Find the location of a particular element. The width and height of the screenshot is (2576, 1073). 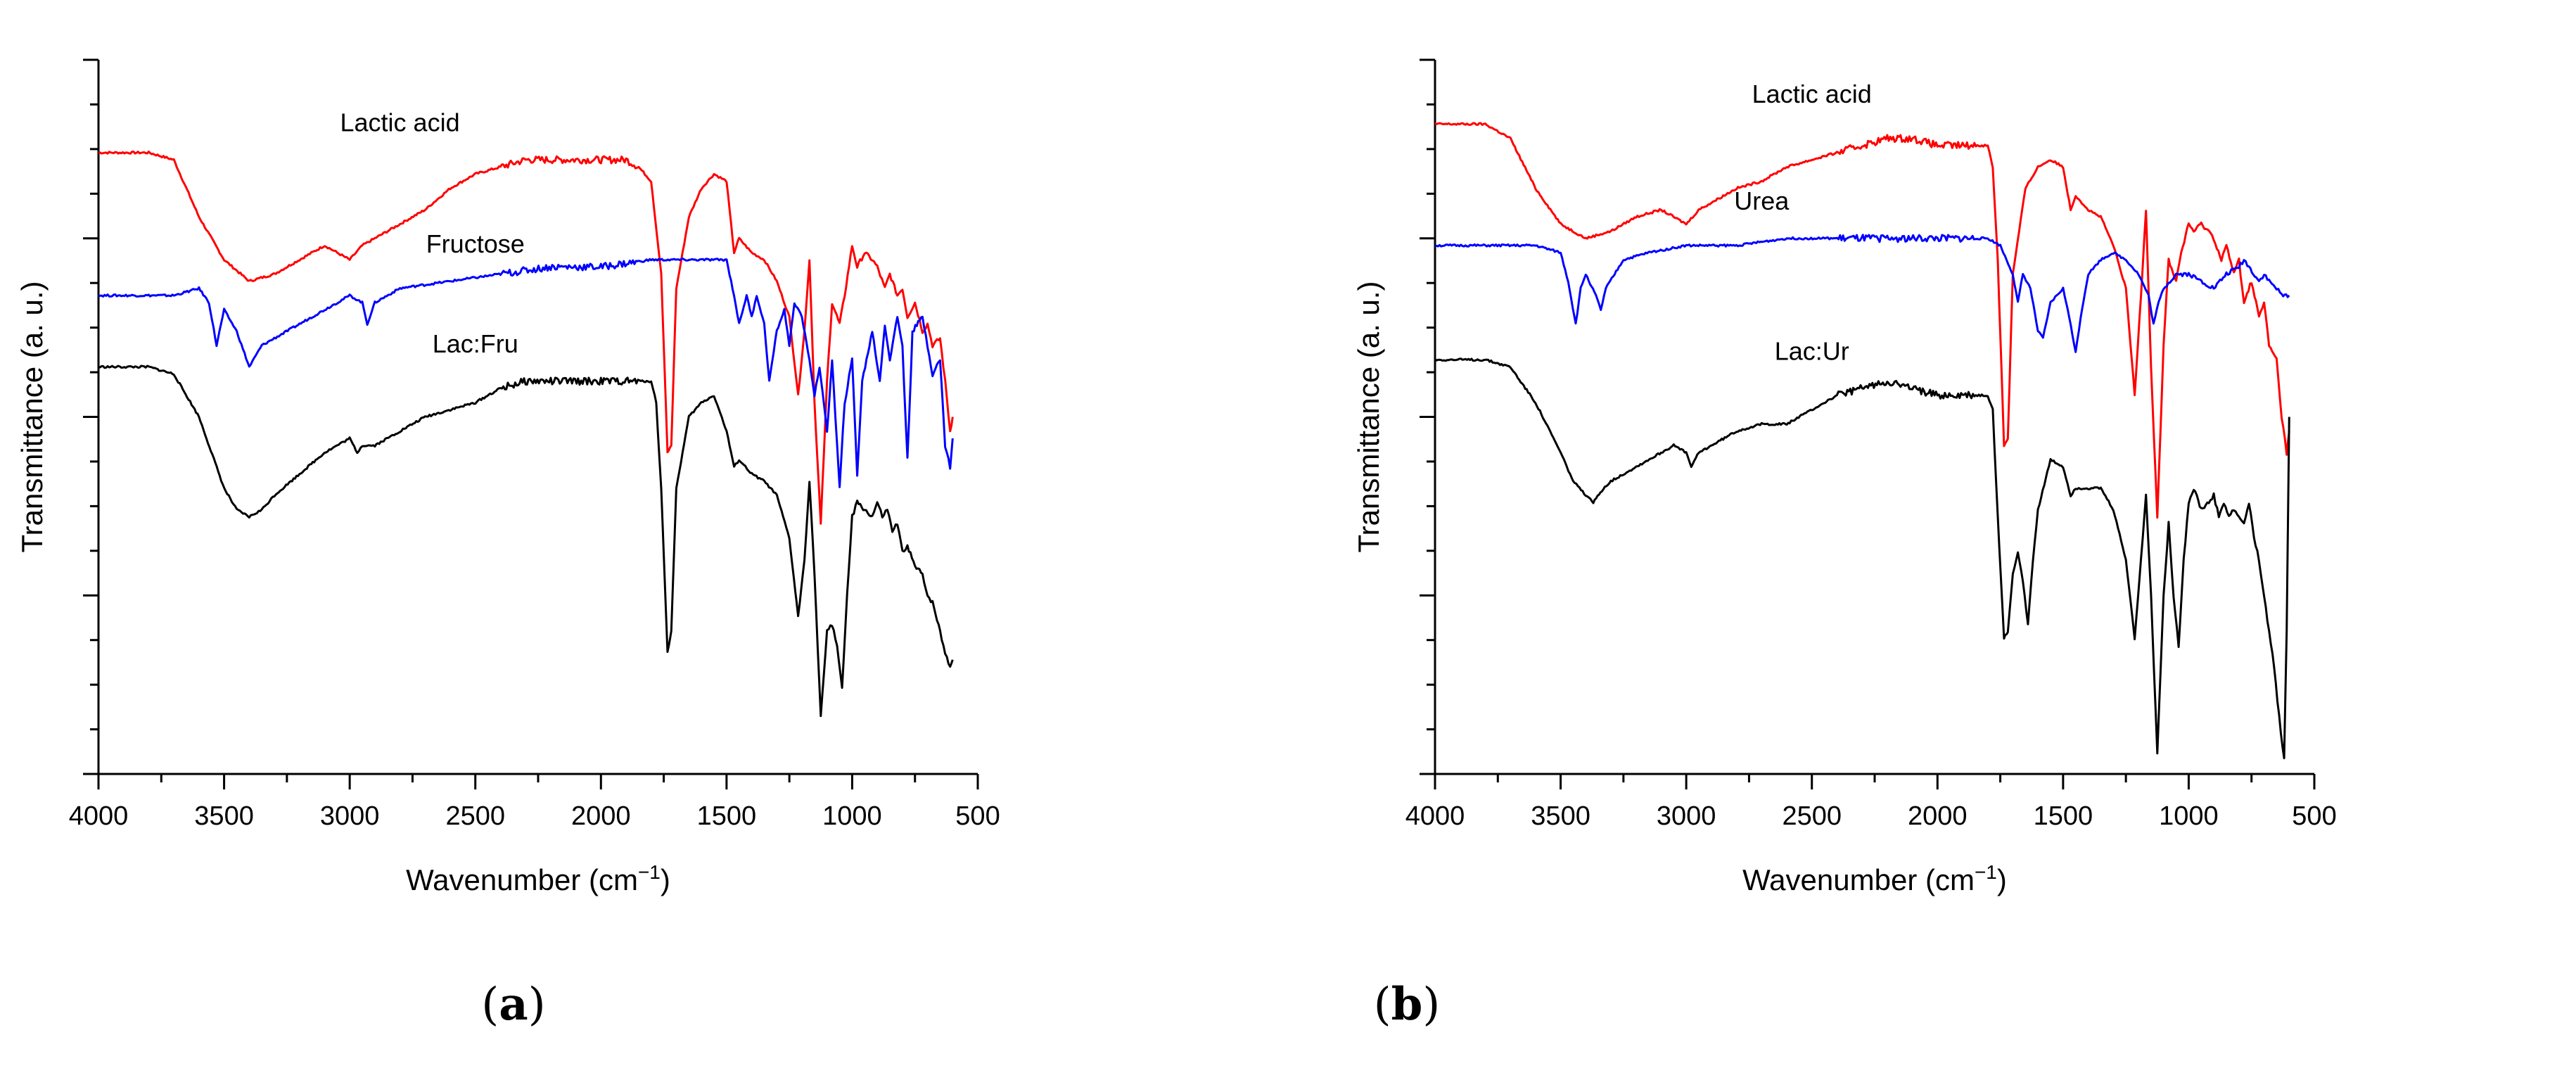

caption-a-label: a is located at coordinates (513, 1004).